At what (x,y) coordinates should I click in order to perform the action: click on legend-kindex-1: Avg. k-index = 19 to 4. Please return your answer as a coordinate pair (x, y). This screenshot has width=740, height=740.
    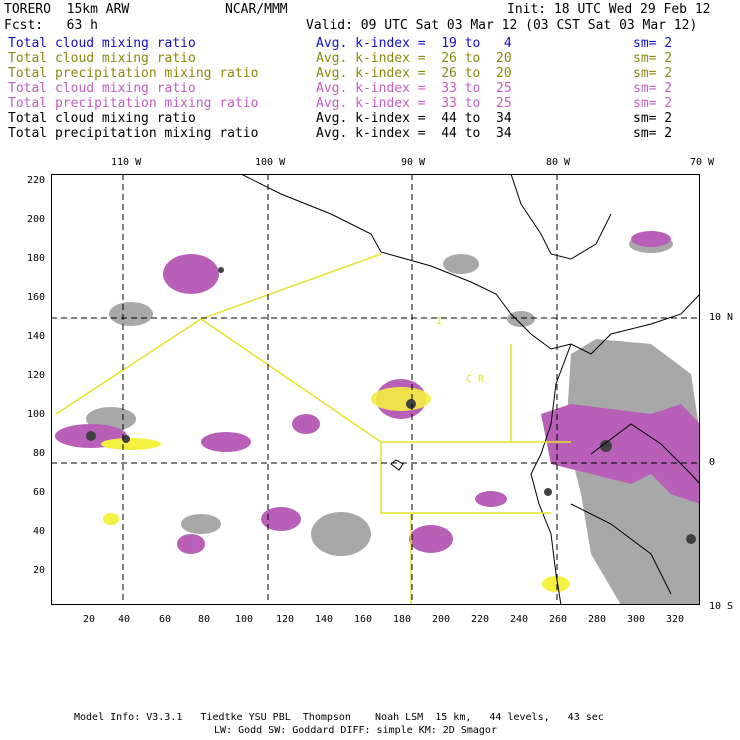
    Looking at the image, I should click on (414, 43).